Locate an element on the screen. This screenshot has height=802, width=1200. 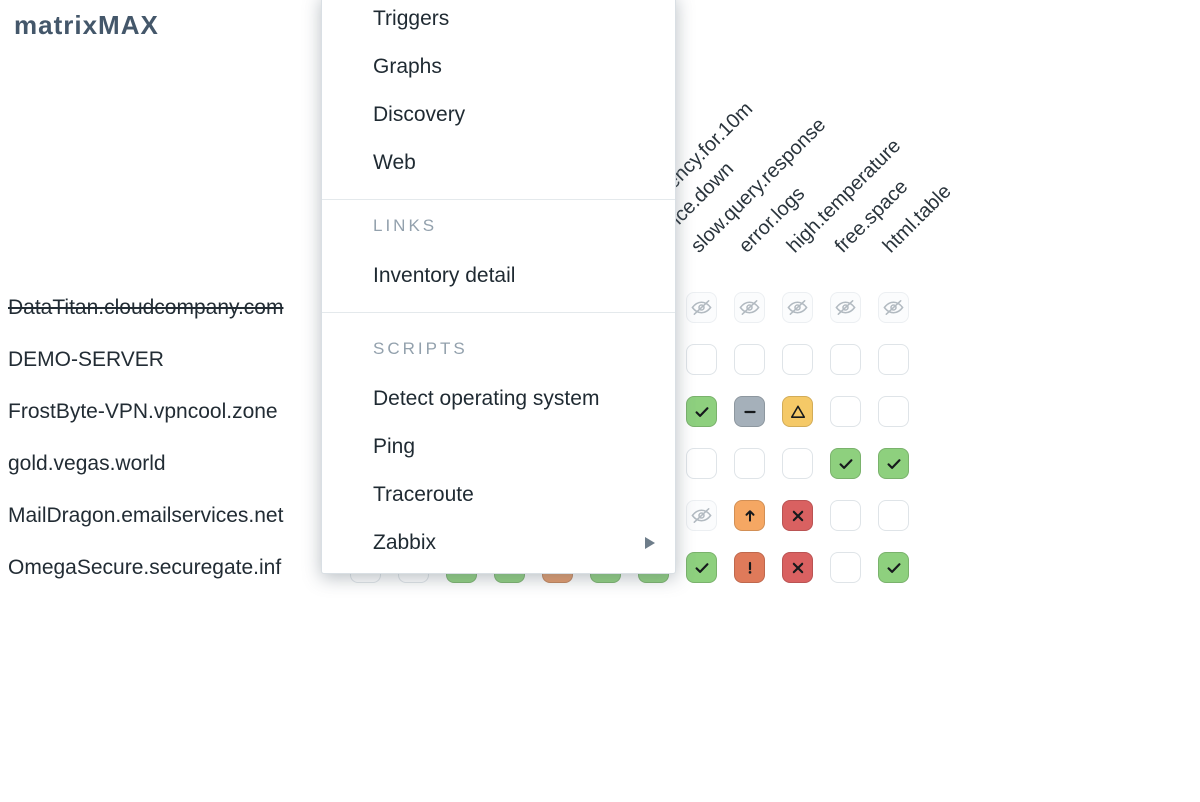
matrix-cell-unknown is located at coordinates (749, 411).